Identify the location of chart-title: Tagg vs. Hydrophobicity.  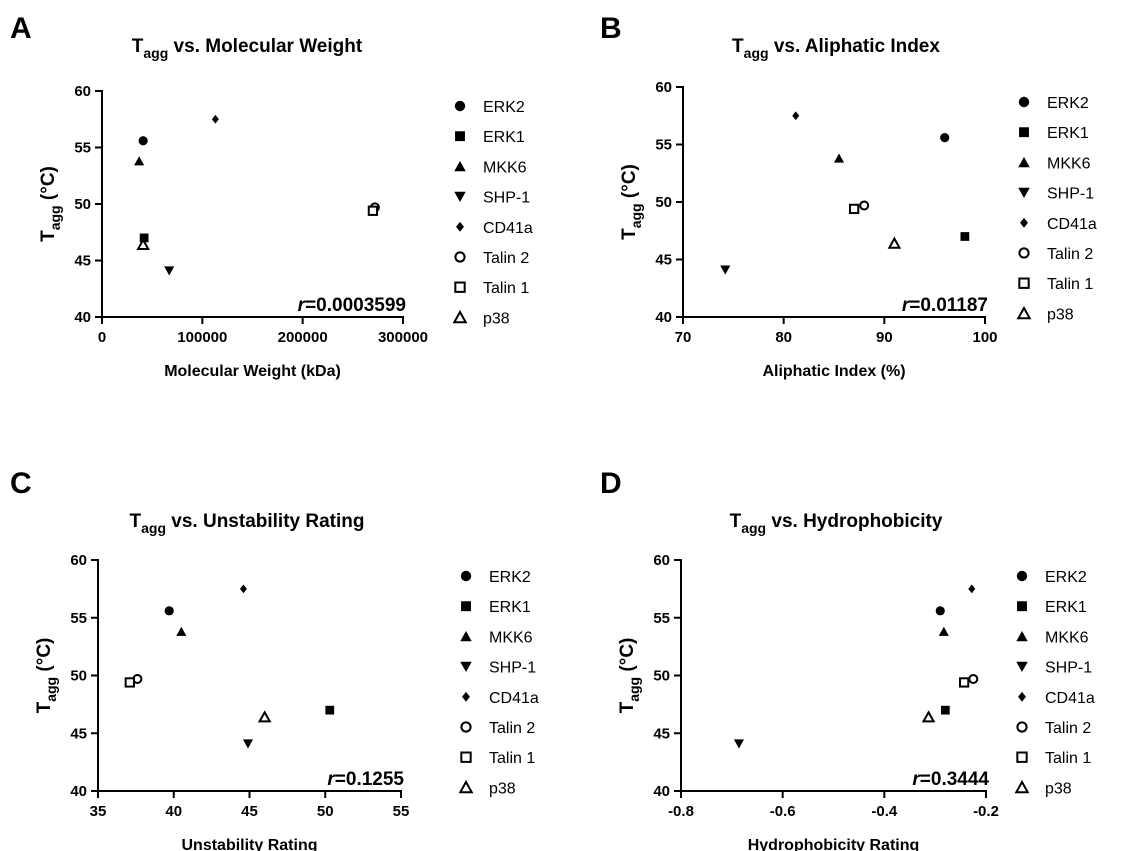
(836, 523).